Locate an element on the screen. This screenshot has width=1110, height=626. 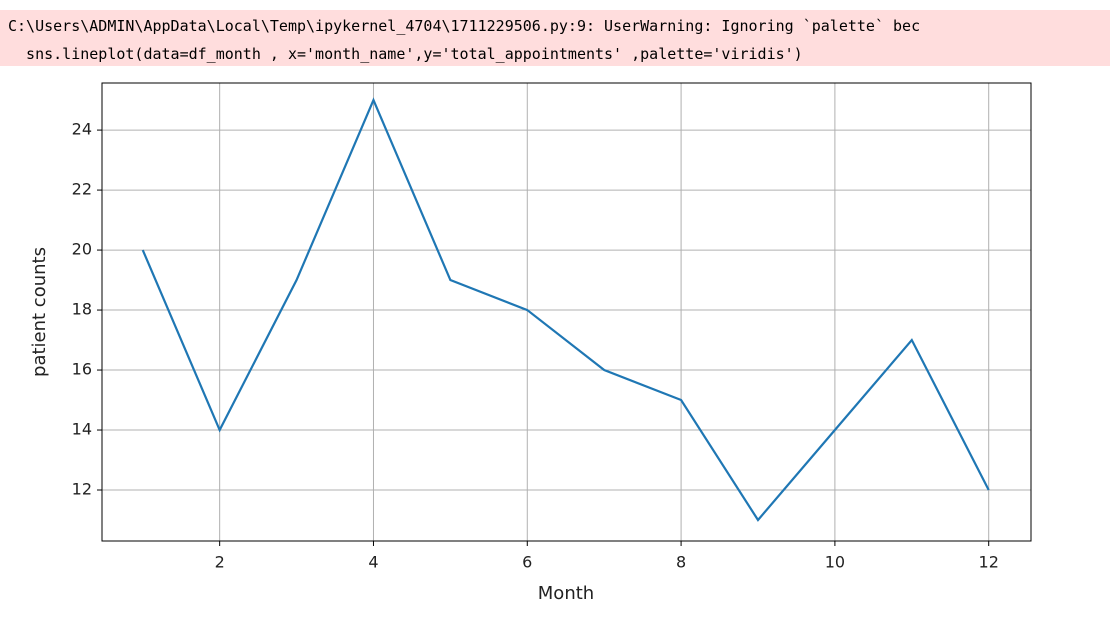
y-tick-label: 24 is located at coordinates (82, 129).